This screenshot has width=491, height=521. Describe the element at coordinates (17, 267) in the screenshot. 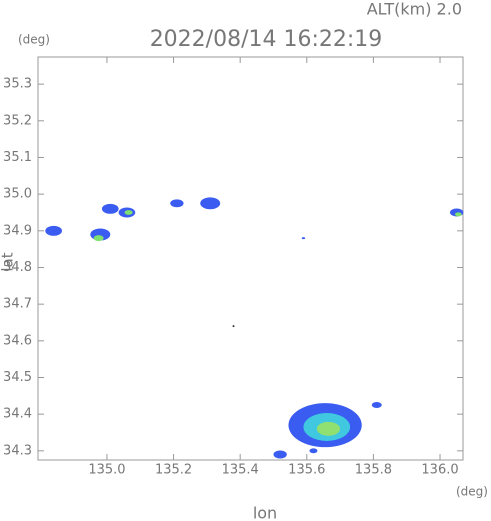

I see `y-tick-label: 34.8` at that location.